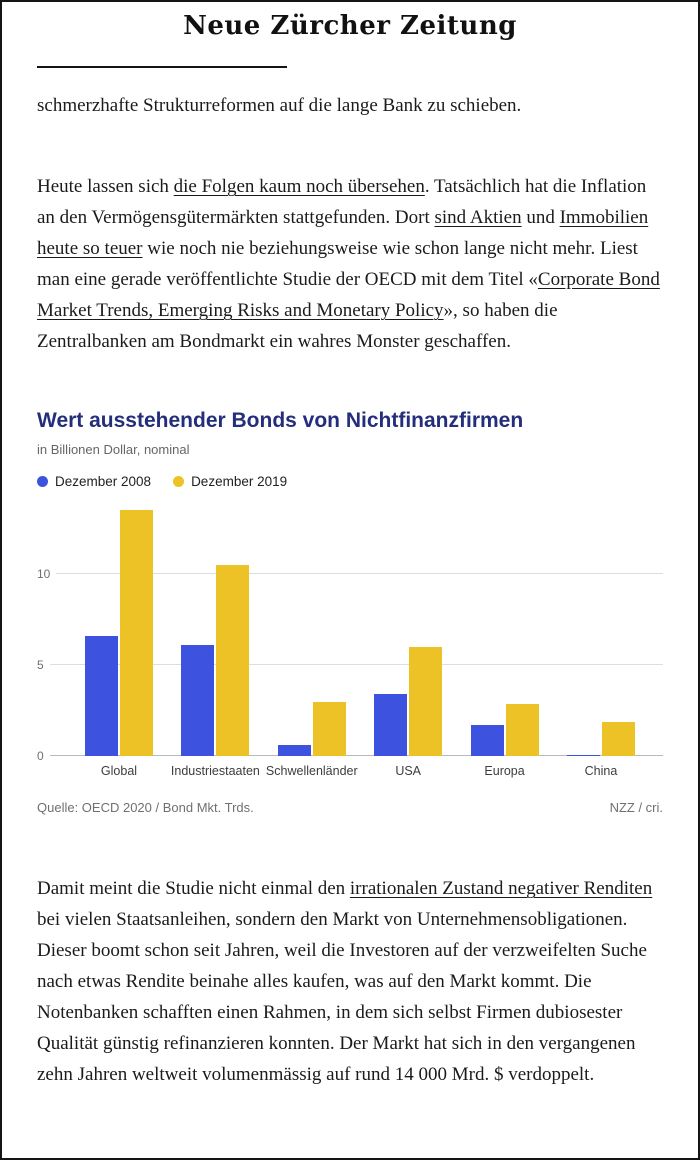 This screenshot has height=1160, width=700. What do you see at coordinates (408, 771) in the screenshot?
I see `x-label-usa: USA` at bounding box center [408, 771].